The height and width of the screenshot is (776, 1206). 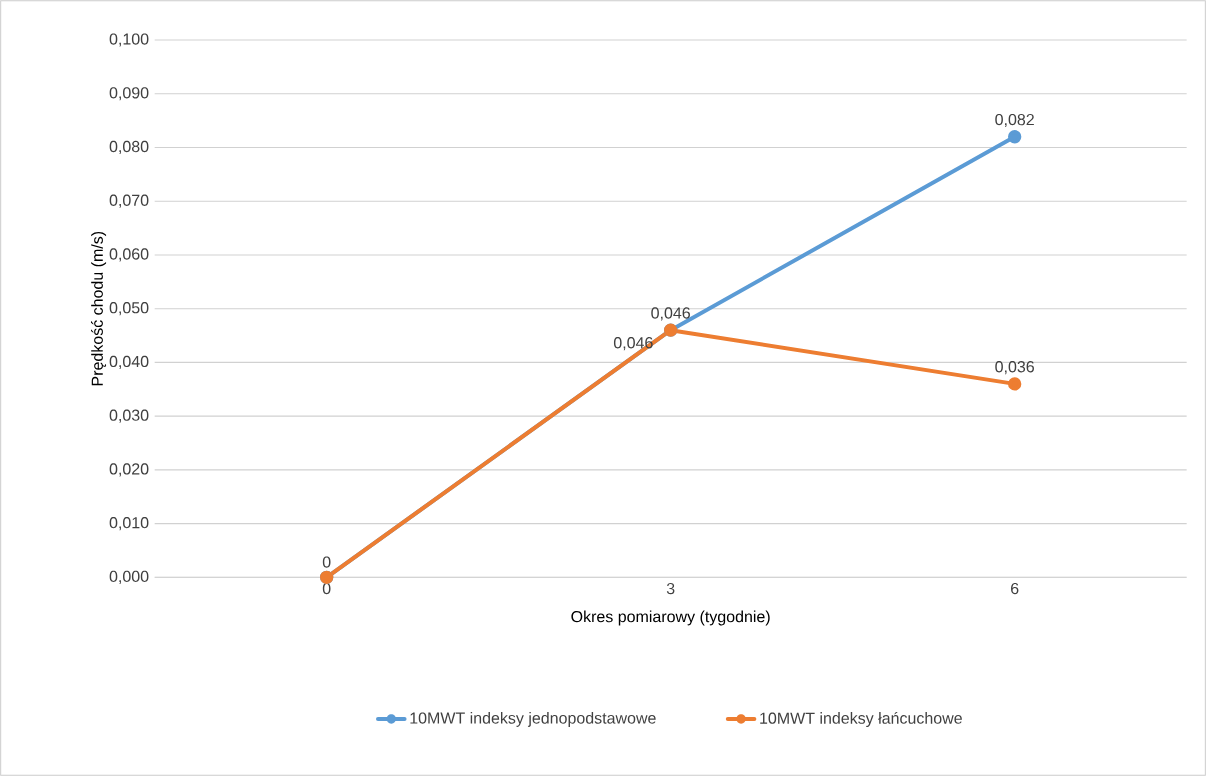 What do you see at coordinates (670, 588) in the screenshot?
I see `x-tick-label: 3` at bounding box center [670, 588].